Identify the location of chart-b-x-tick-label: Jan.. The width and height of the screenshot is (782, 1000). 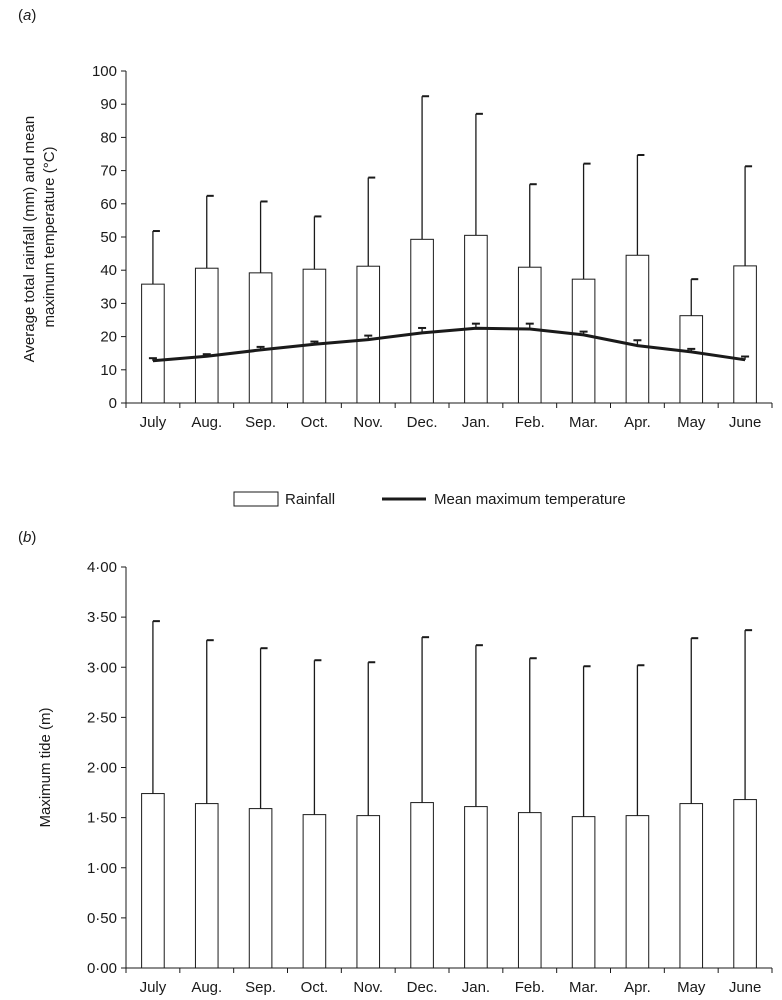
(476, 987).